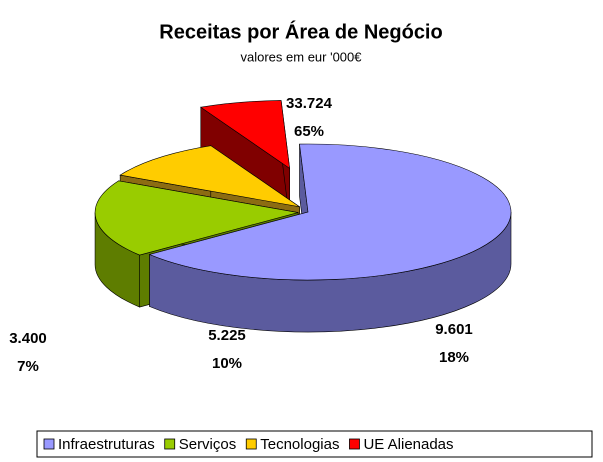 This screenshot has width=603, height=462. I want to click on value-label: 9.601, so click(454, 329).